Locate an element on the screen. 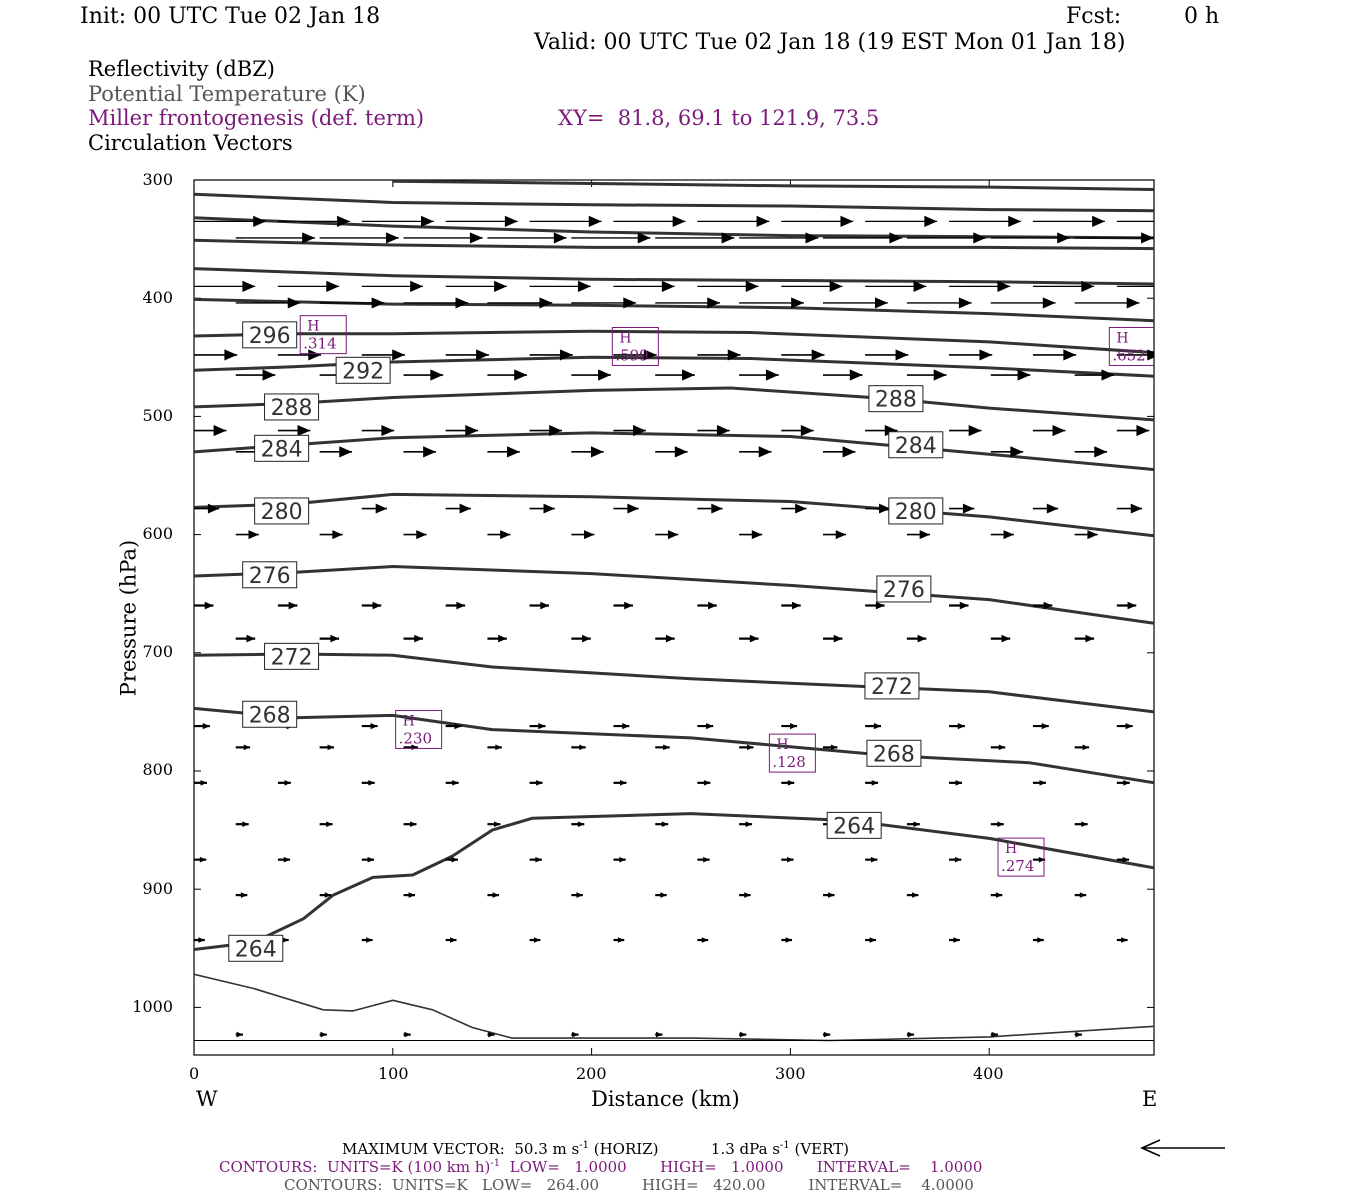 Image resolution: width=1350 pixels, height=1200 pixels. y-tick-label-500: 500 is located at coordinates (157, 415).